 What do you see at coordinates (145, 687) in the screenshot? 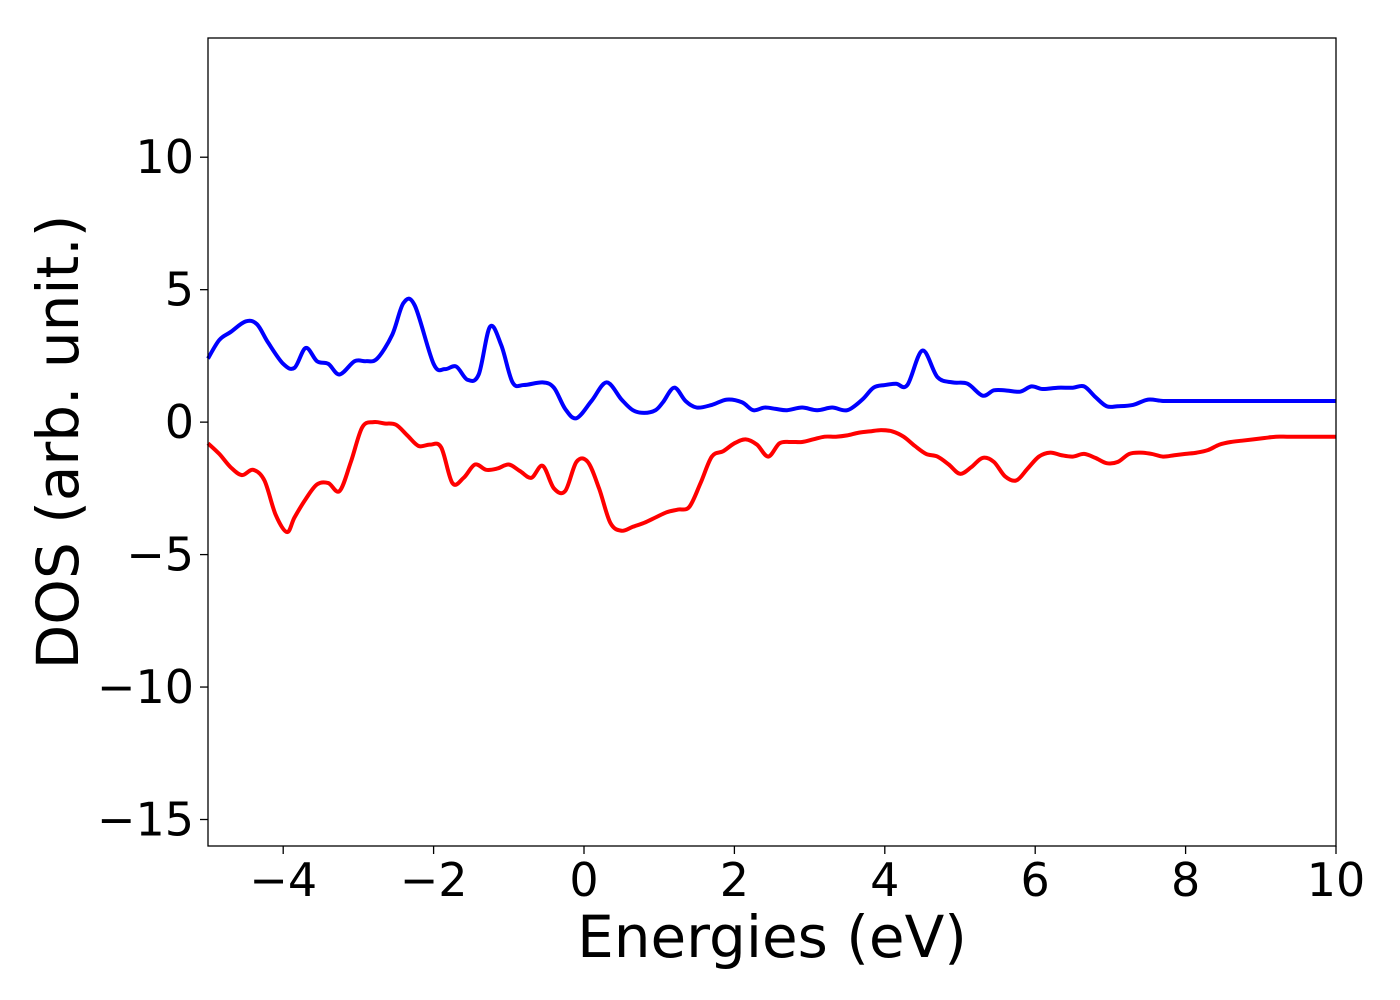
I see `y-tick-label: −10` at bounding box center [145, 687].